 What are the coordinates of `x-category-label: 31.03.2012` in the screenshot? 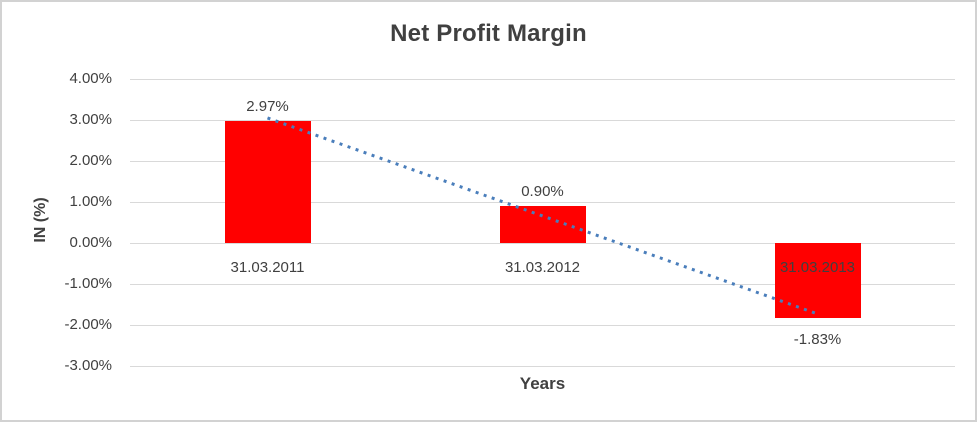 It's located at (542, 267).